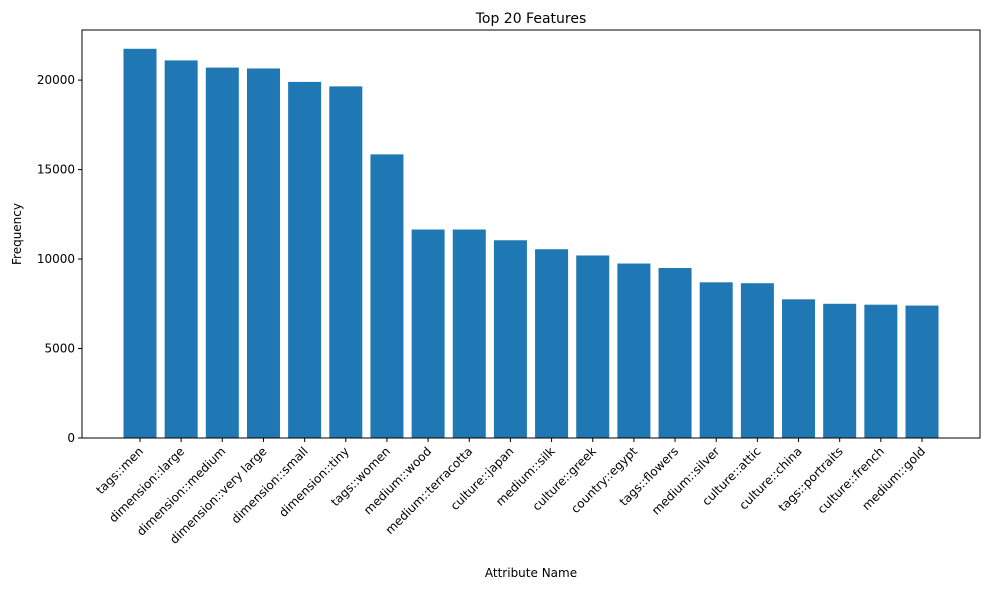  What do you see at coordinates (146, 484) in the screenshot?
I see `x-tick-label-1: dimension::large` at bounding box center [146, 484].